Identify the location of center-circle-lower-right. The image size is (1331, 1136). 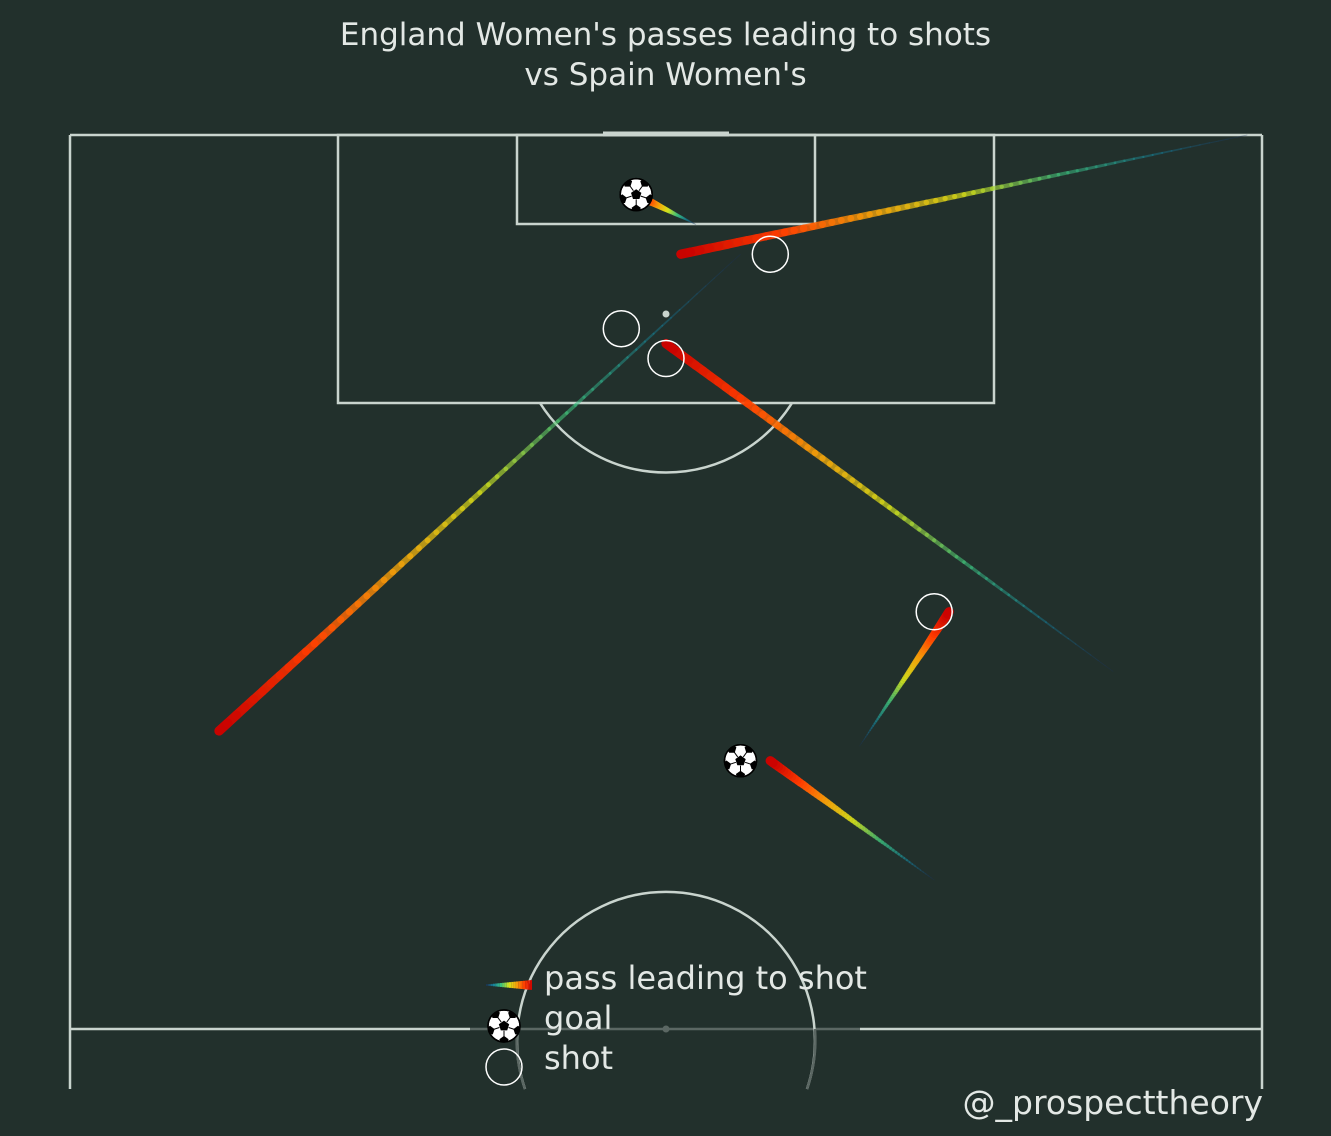
(811, 1059).